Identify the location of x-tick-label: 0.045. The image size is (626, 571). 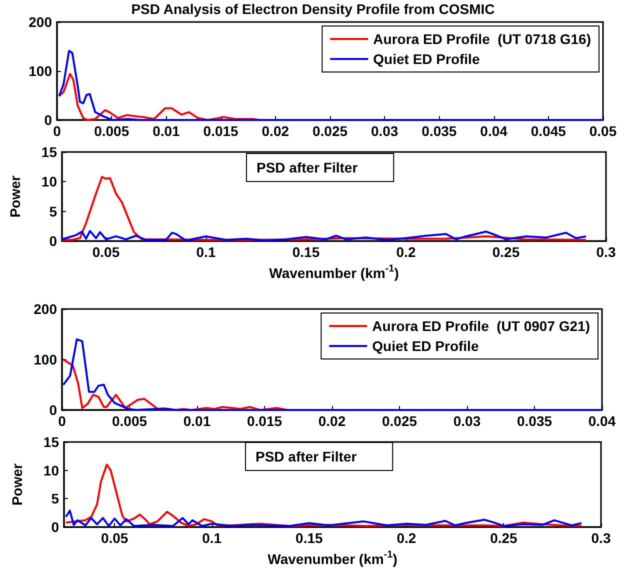
(548, 131).